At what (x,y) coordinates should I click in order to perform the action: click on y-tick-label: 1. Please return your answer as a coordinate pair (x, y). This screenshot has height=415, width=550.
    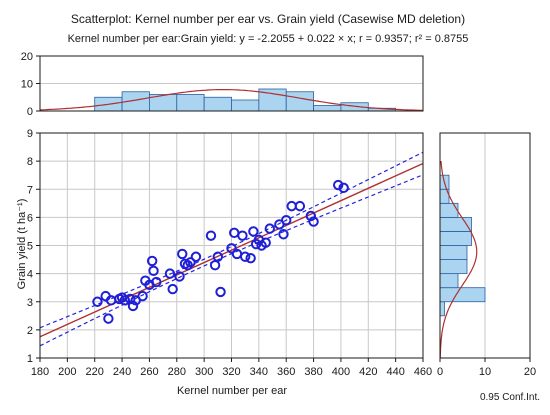
    Looking at the image, I should click on (30, 359).